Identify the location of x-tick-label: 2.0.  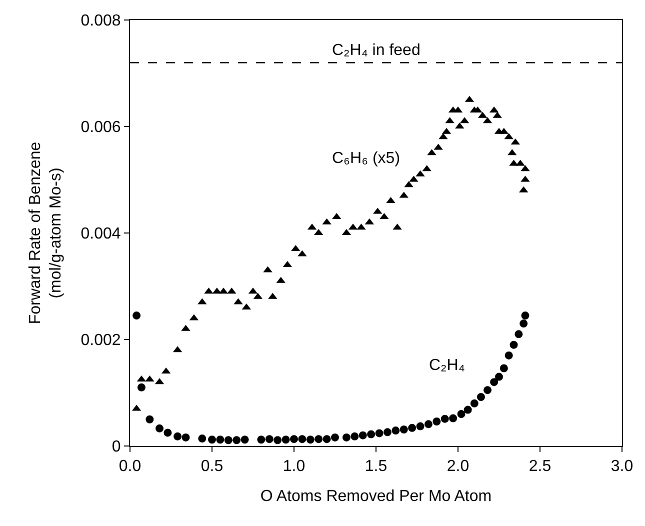
(458, 467).